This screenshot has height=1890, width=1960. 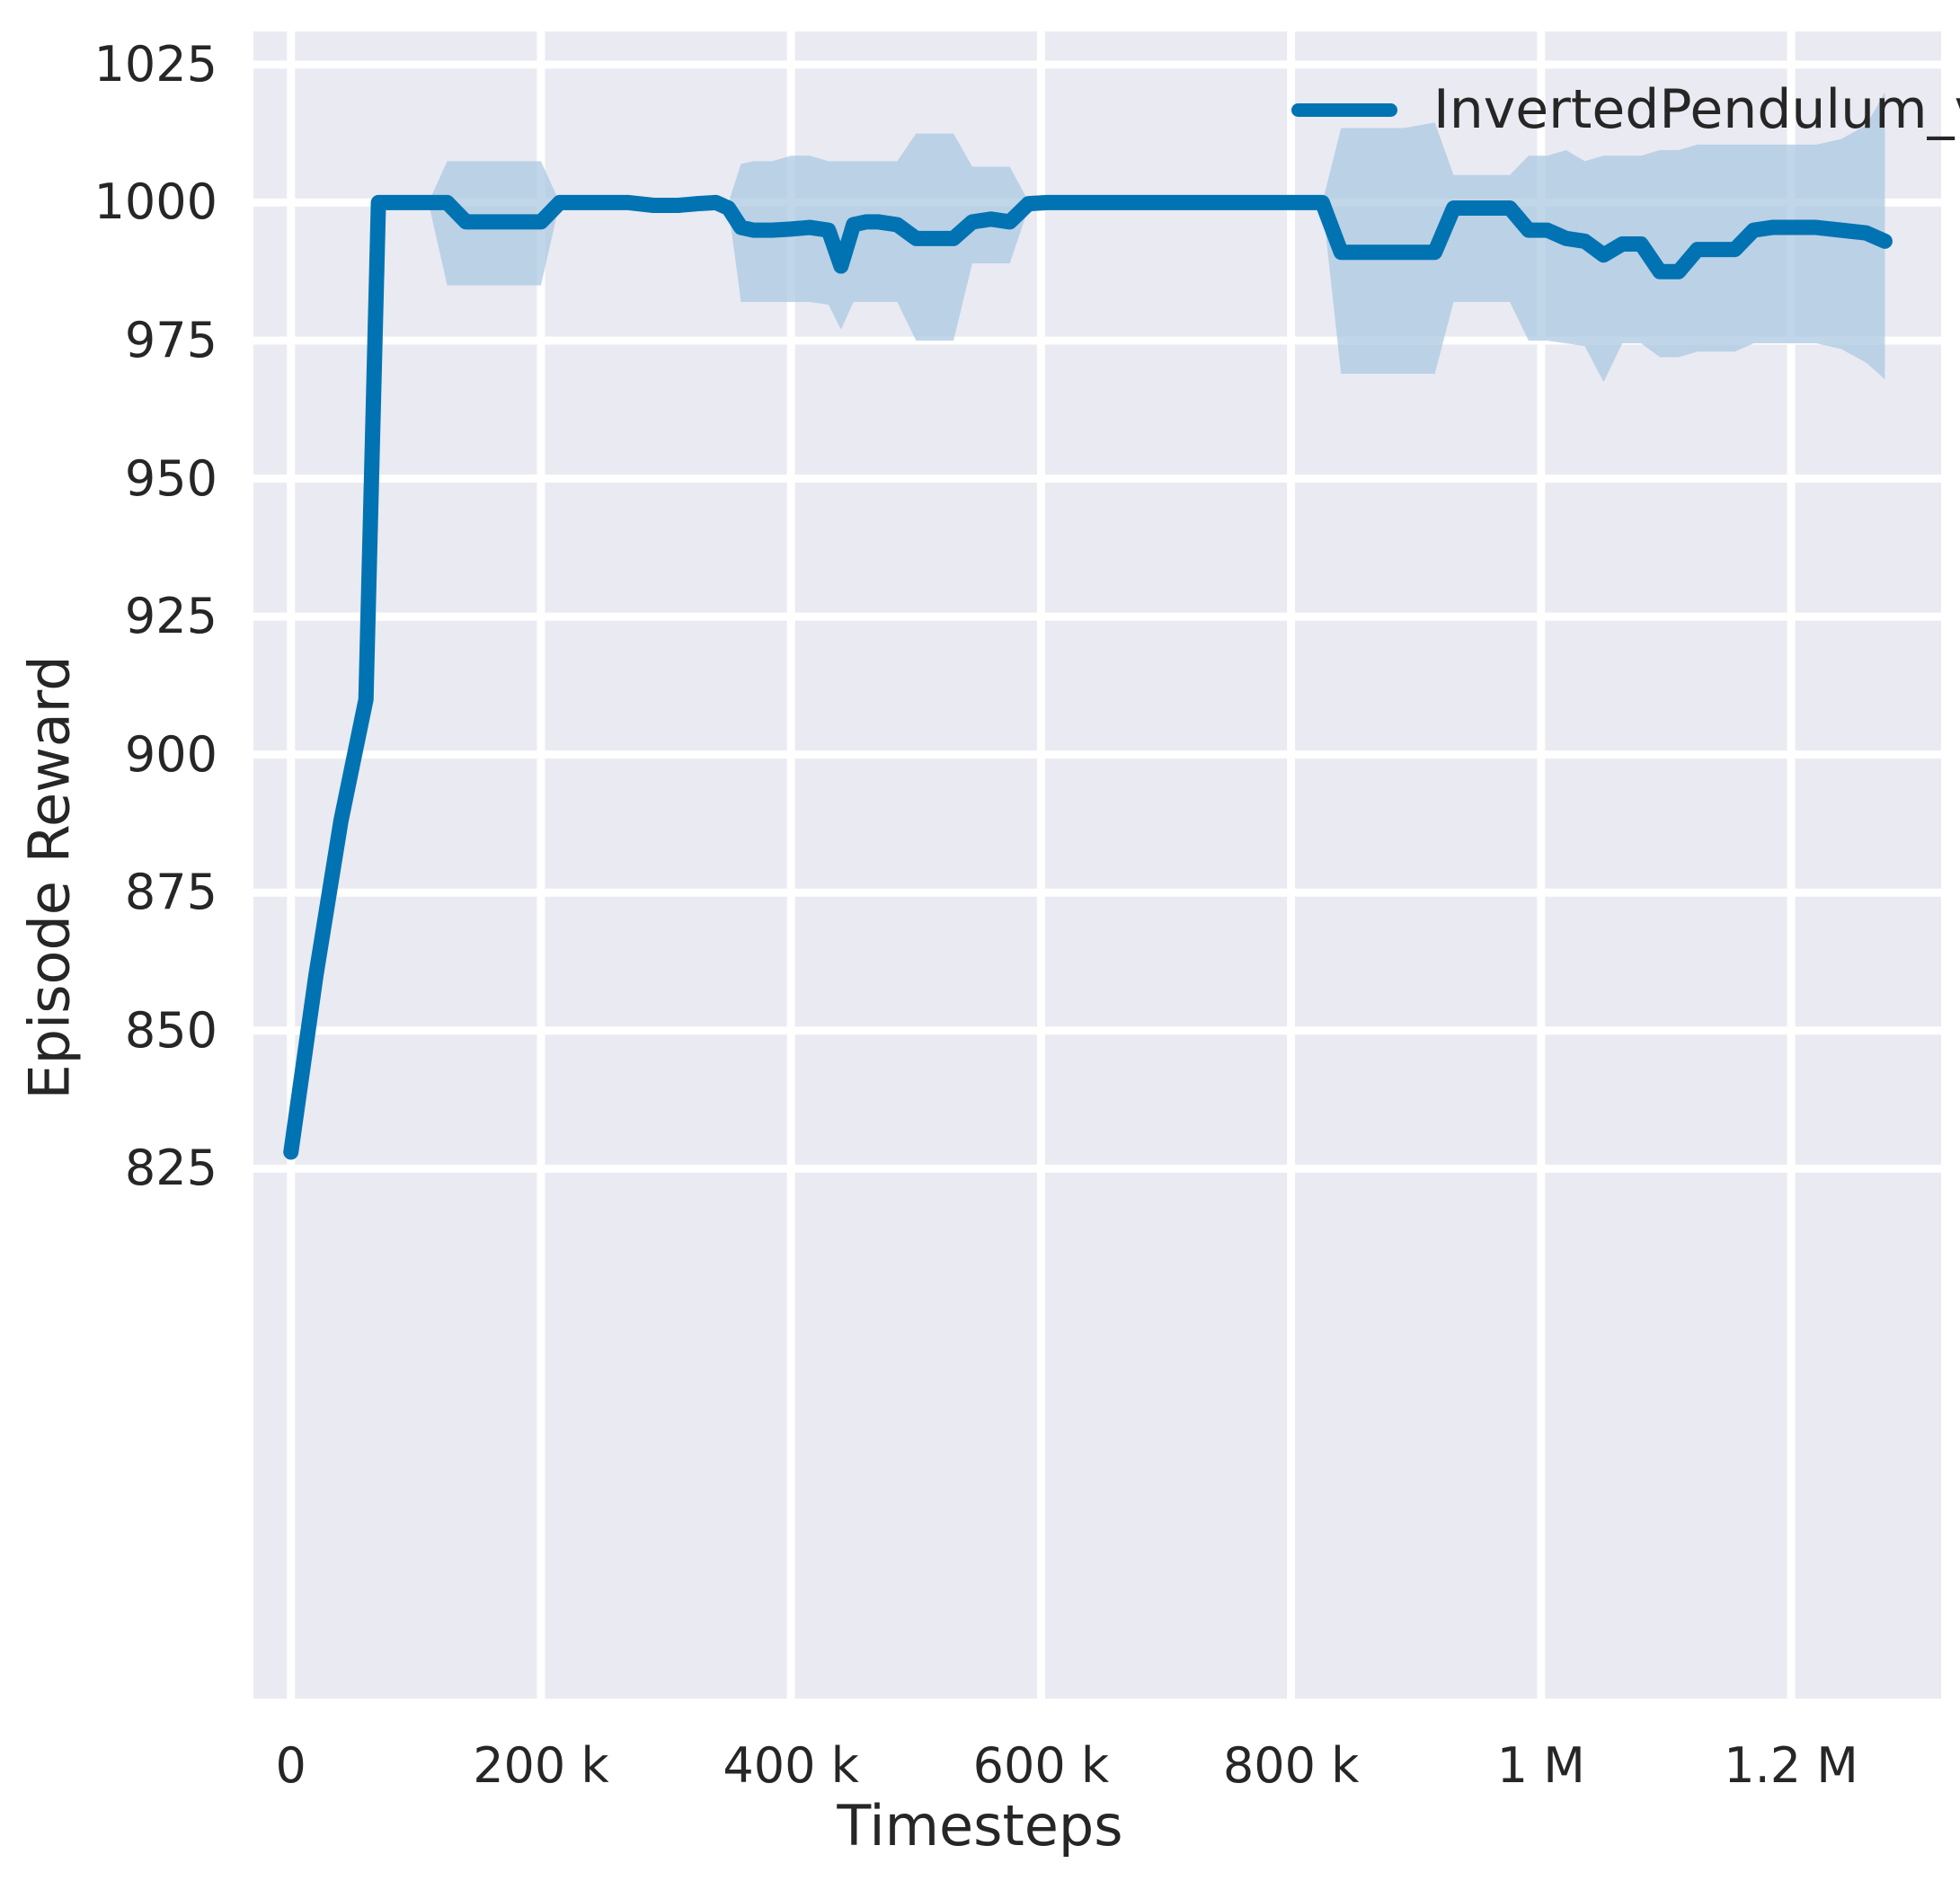 I want to click on x-tick-label: 800 k, so click(x=1291, y=1765).